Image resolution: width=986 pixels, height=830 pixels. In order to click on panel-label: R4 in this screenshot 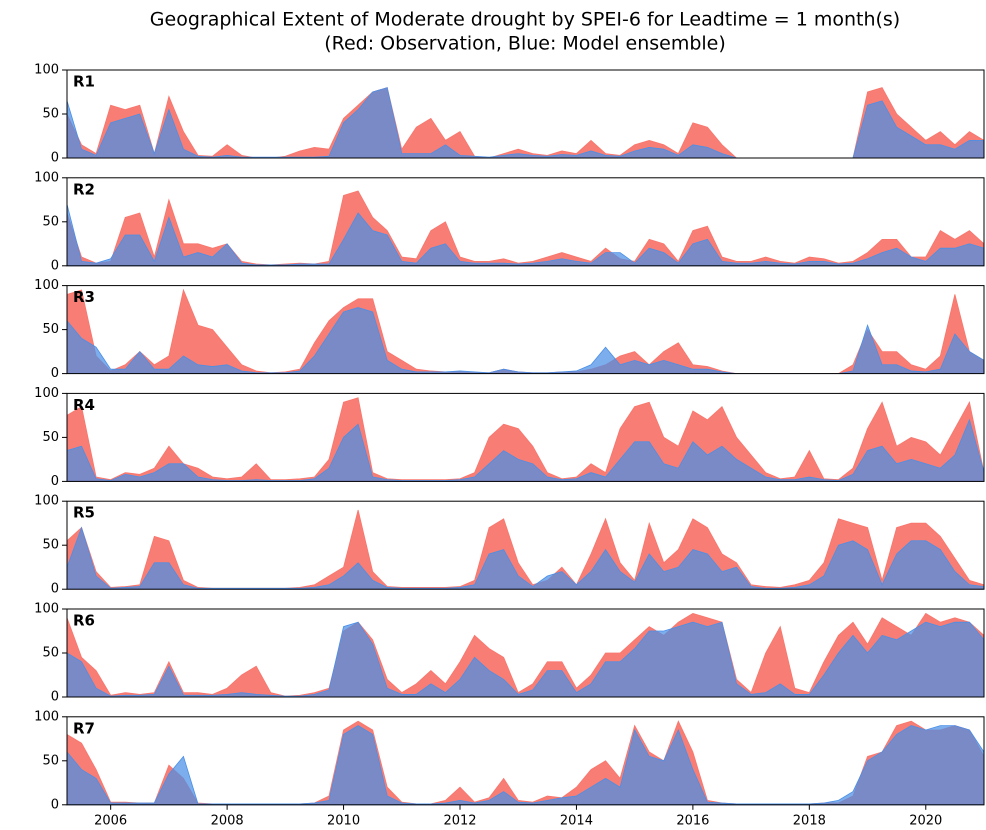, I will do `click(84, 405)`.